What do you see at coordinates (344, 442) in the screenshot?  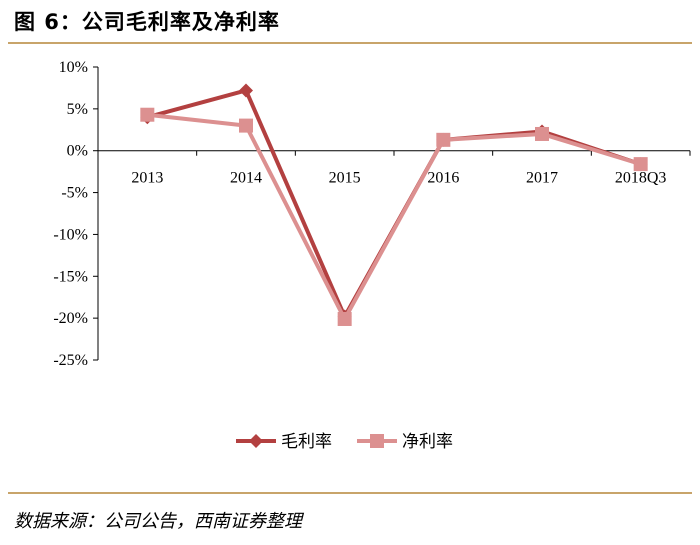 I see `chart-legend: 毛利率 净利率` at bounding box center [344, 442].